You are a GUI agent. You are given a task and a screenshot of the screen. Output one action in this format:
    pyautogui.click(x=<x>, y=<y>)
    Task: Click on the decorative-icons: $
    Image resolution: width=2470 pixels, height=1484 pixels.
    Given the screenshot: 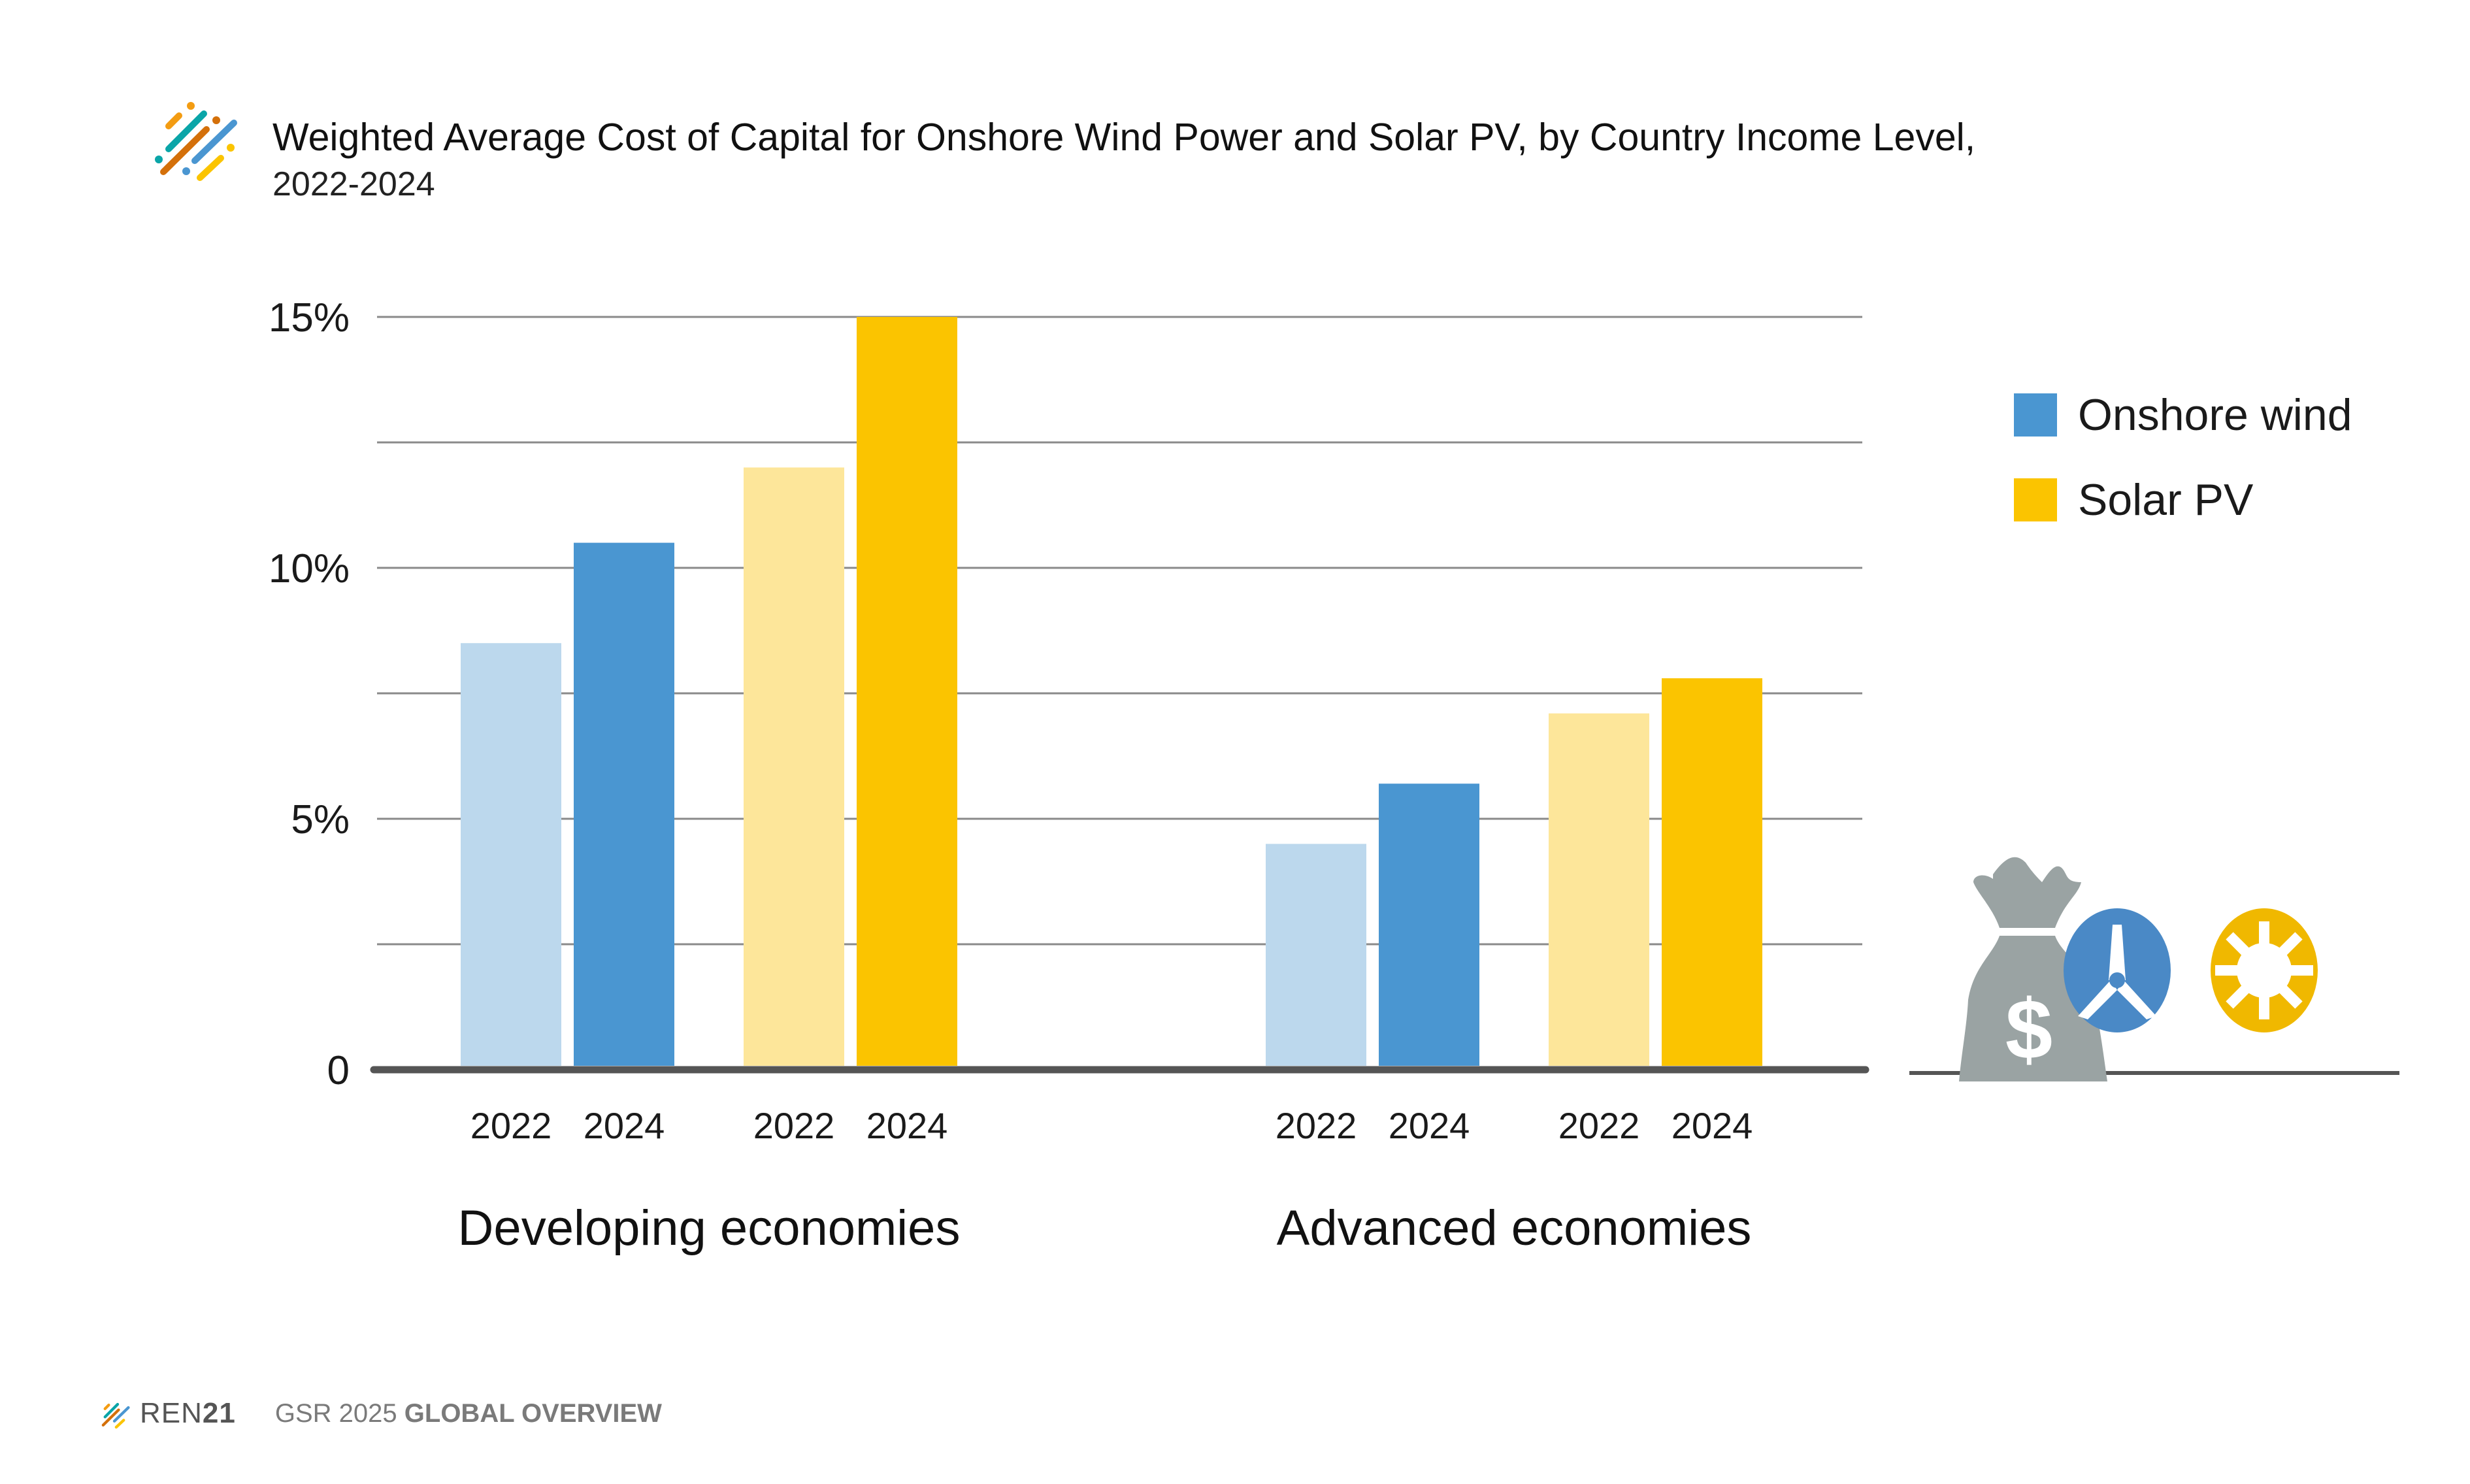 What is the action you would take?
    pyautogui.click(x=2138, y=969)
    